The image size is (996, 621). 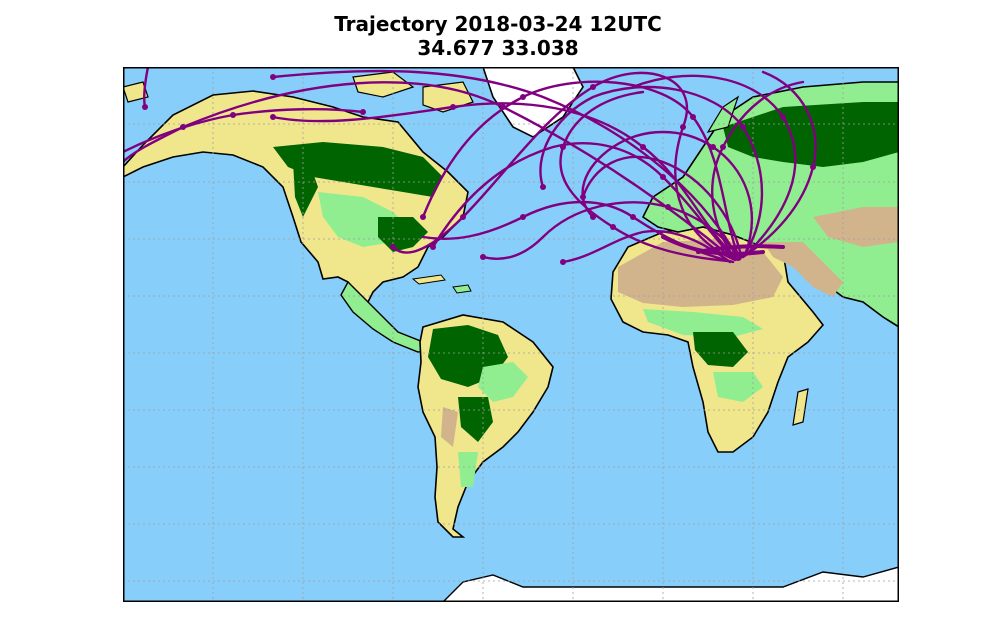 What do you see at coordinates (485, 426) in the screenshot?
I see `south-america` at bounding box center [485, 426].